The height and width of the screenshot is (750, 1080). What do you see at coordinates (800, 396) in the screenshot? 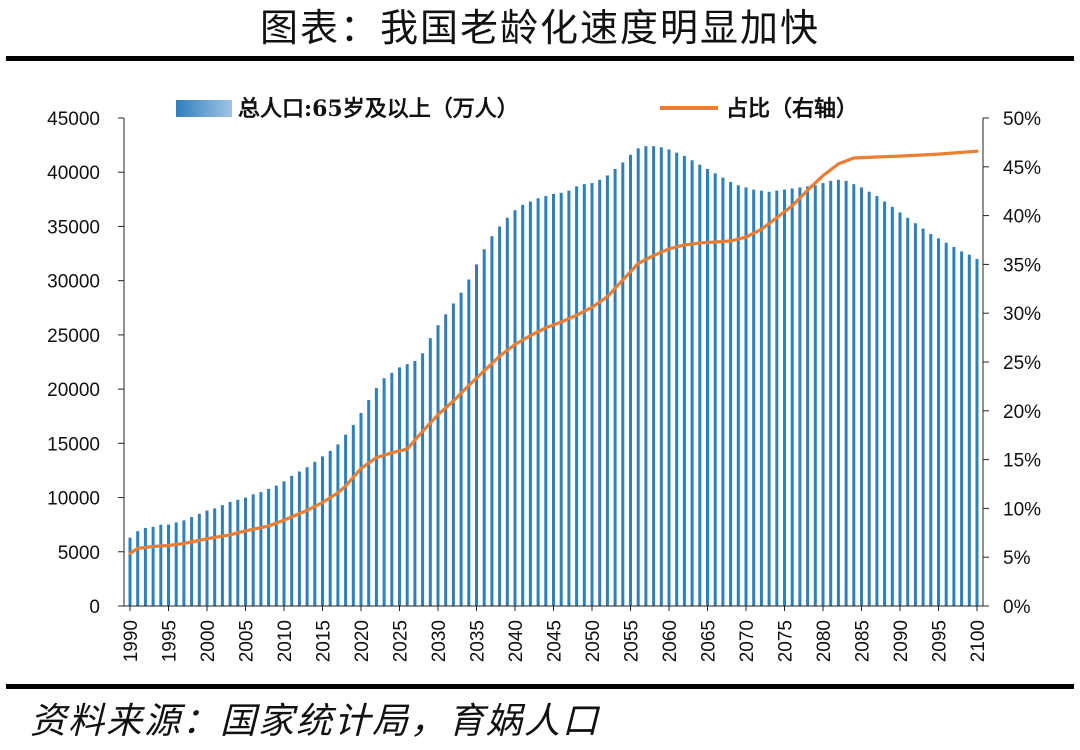
I see `bar-2077` at bounding box center [800, 396].